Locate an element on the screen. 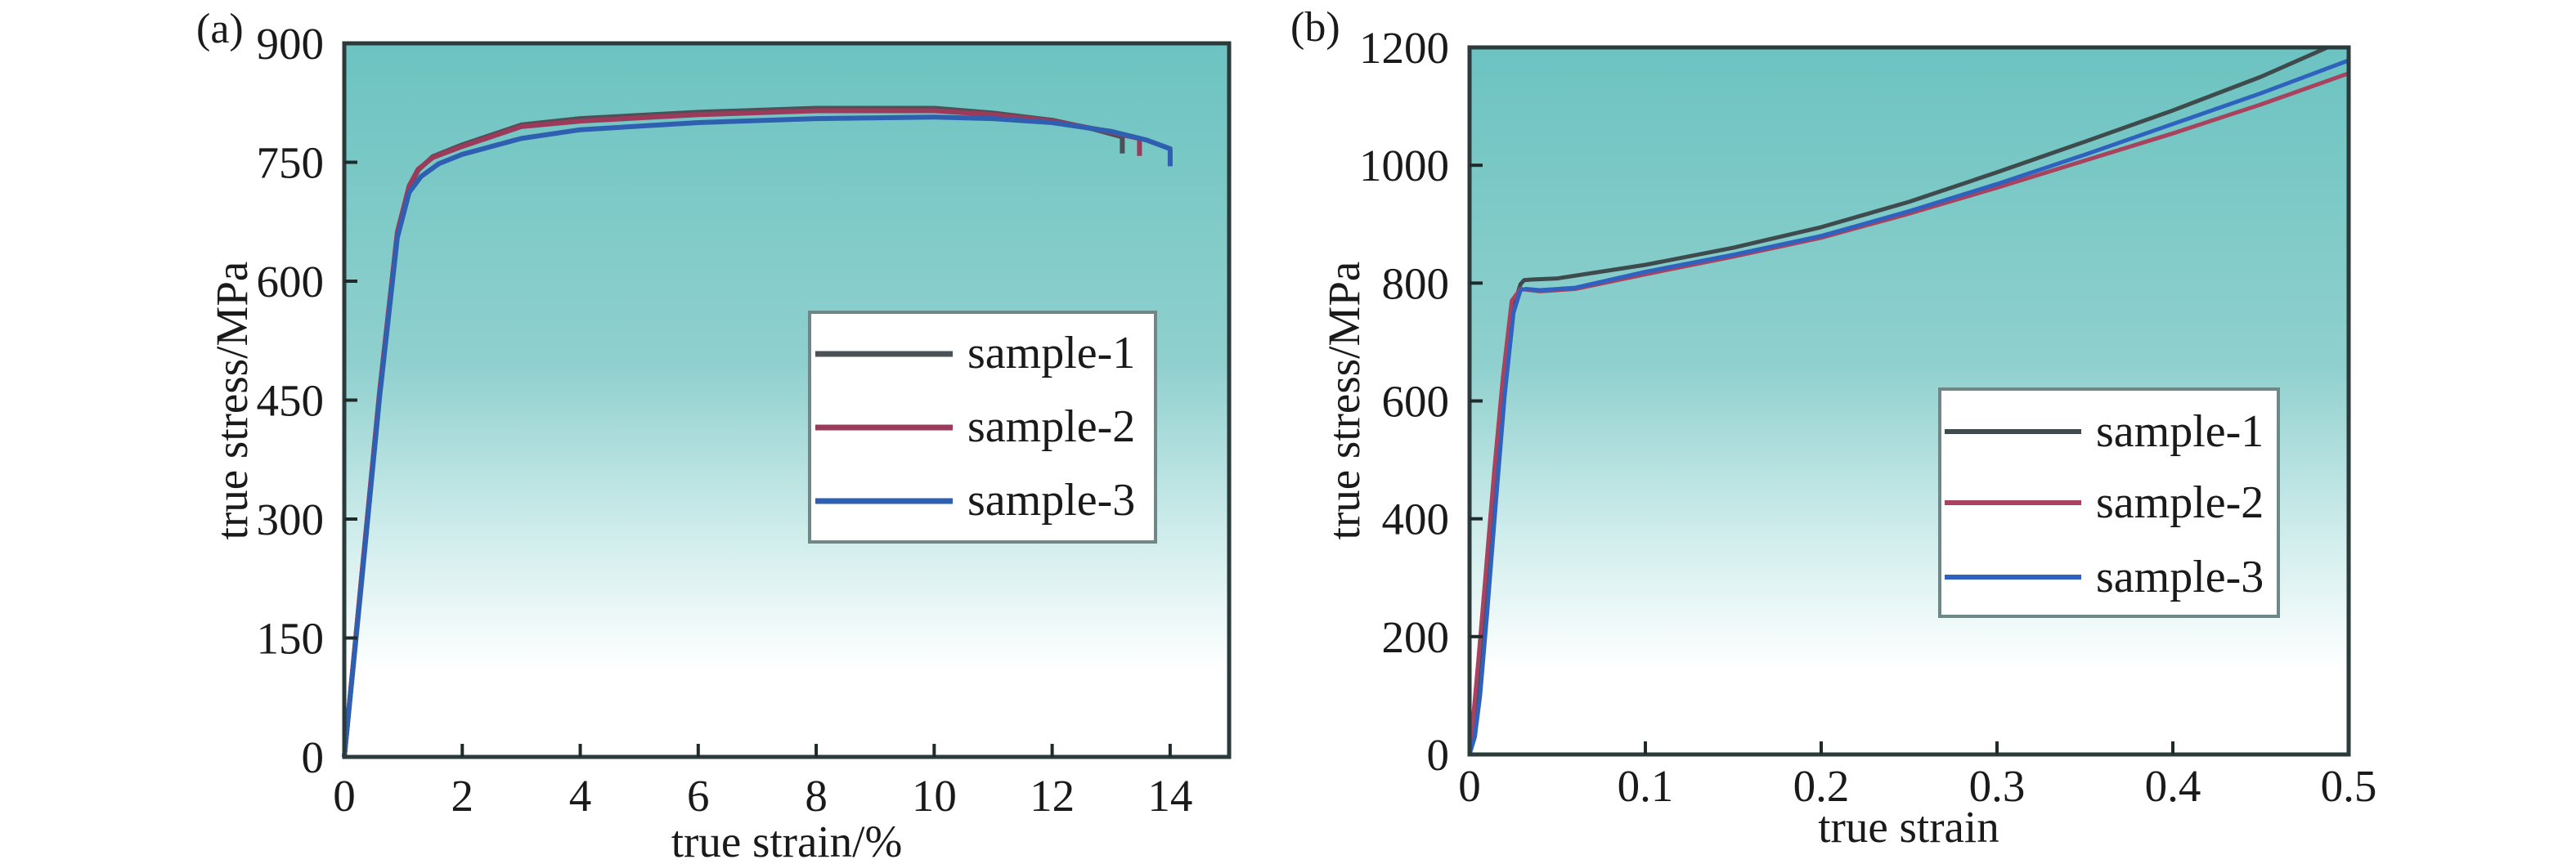  x-tick-label-b: 0.2 is located at coordinates (1822, 786).